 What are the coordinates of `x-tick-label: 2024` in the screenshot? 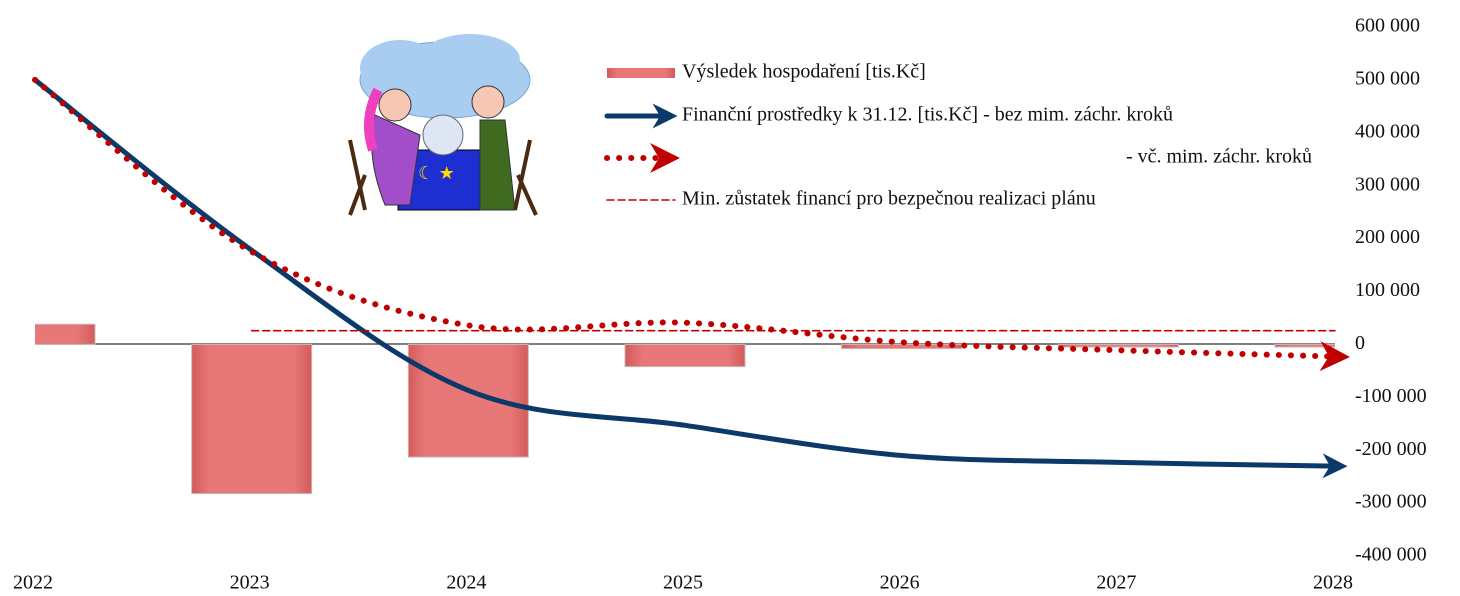 It's located at (466, 583).